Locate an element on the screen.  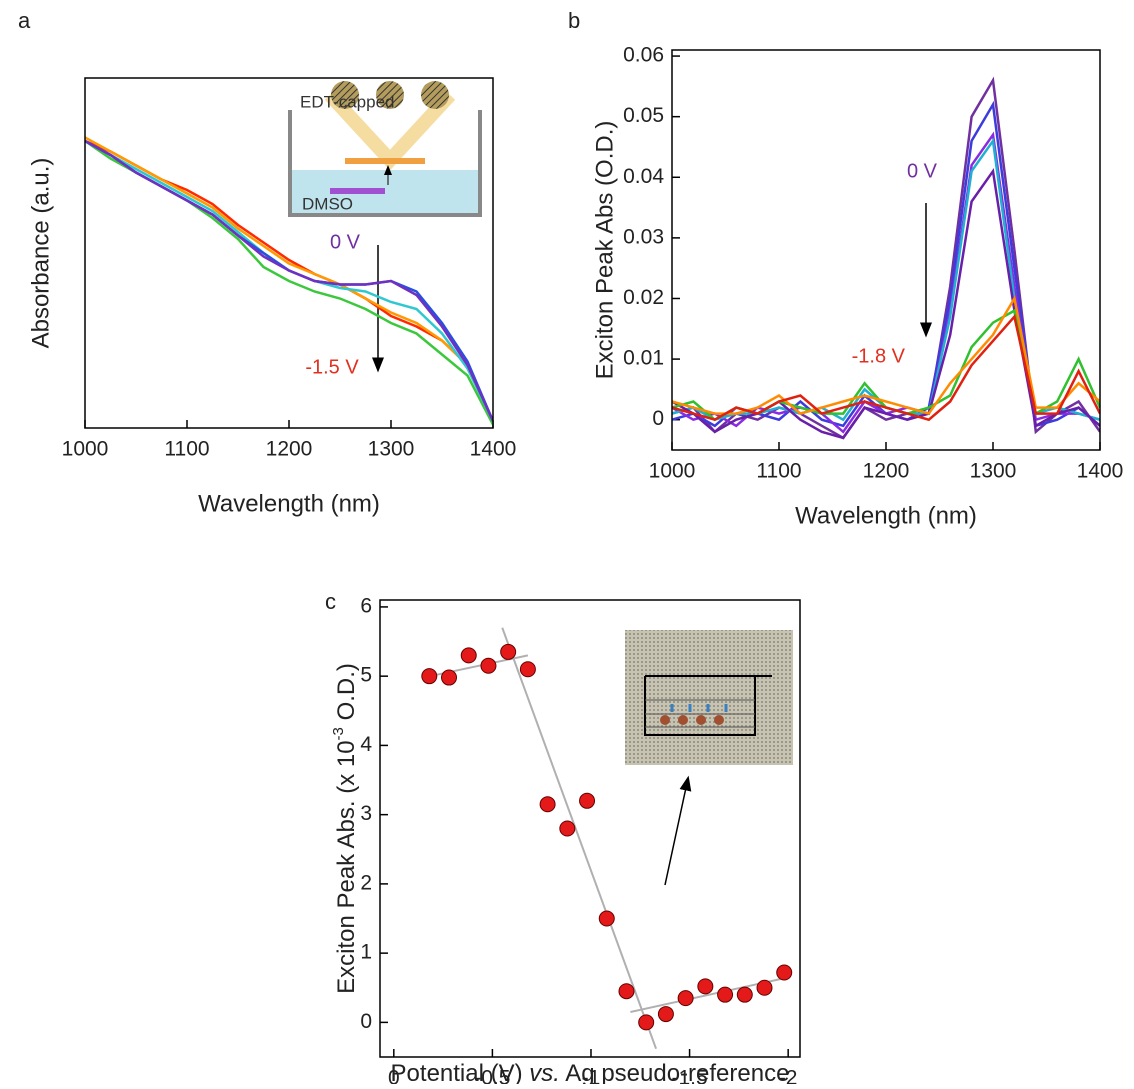
annotation: -1.8 V is located at coordinates (879, 356).